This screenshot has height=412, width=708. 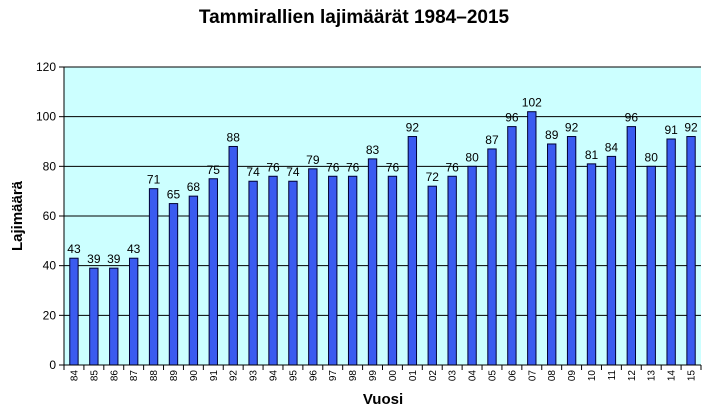 What do you see at coordinates (383, 399) in the screenshot?
I see `x-axis-title: Vuosi` at bounding box center [383, 399].